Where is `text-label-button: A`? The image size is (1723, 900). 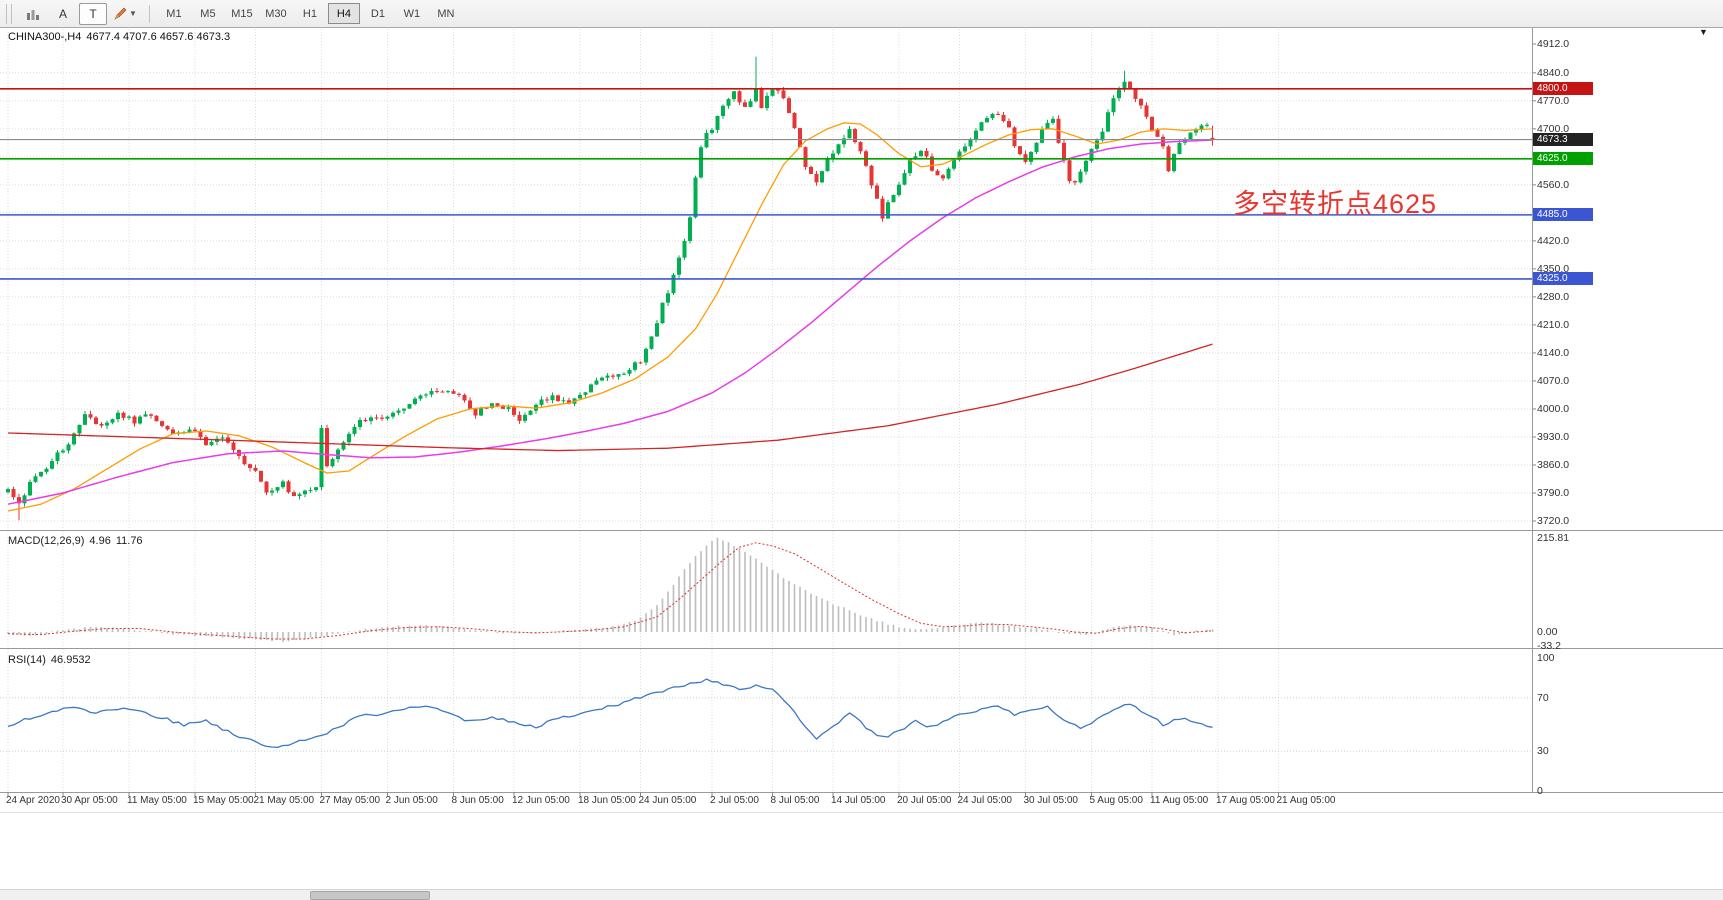
text-label-button: A is located at coordinates (62, 13).